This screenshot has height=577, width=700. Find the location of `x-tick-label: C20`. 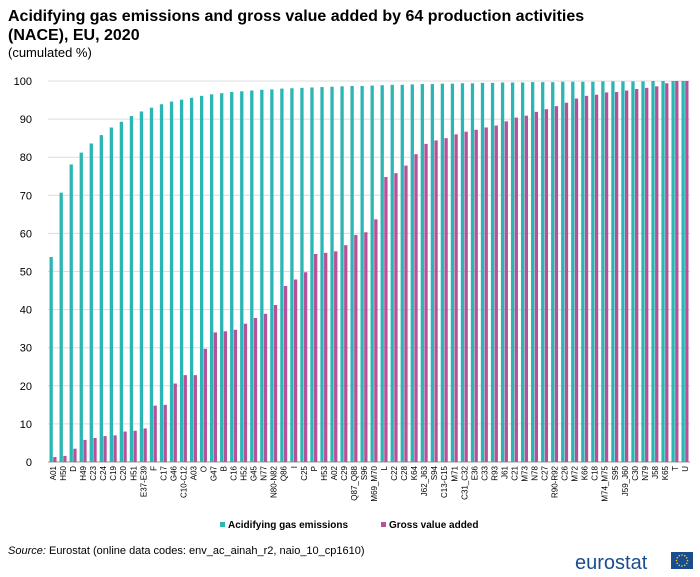

x-tick-label: C20 is located at coordinates (123, 472).